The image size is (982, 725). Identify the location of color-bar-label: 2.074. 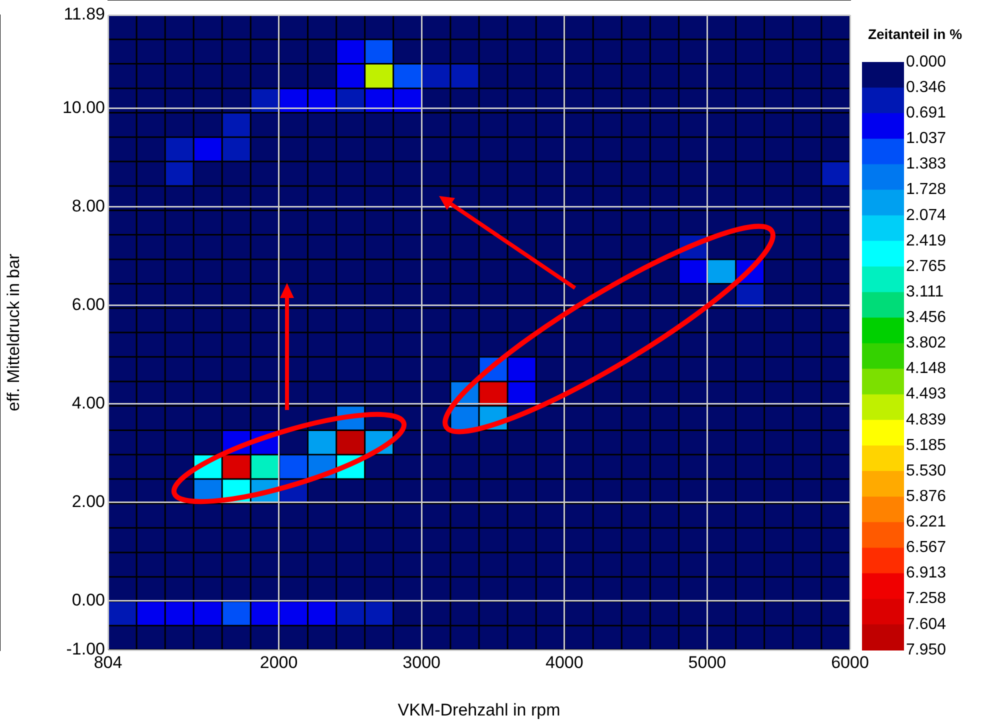
(926, 215).